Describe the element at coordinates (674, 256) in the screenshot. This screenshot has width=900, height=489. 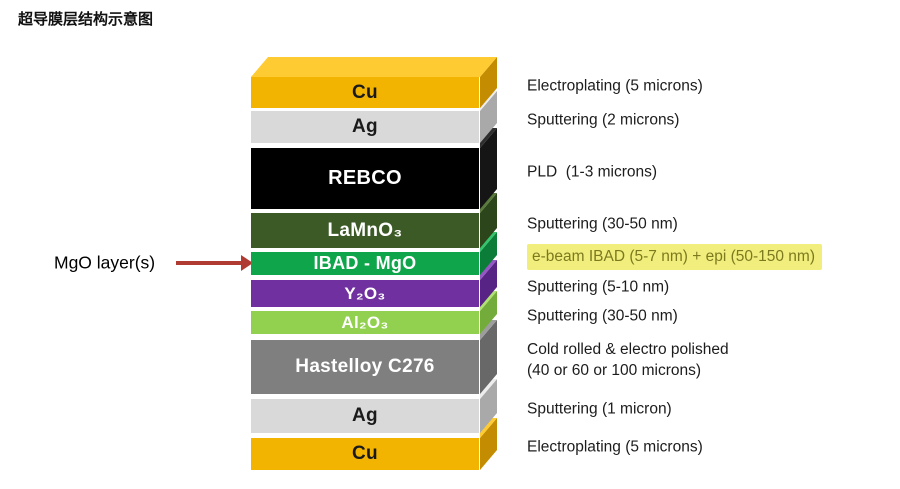
I see `annotation-ibad-mgo: e-beam IBAD (5-7 nm) + epi (50-150 nm)` at that location.